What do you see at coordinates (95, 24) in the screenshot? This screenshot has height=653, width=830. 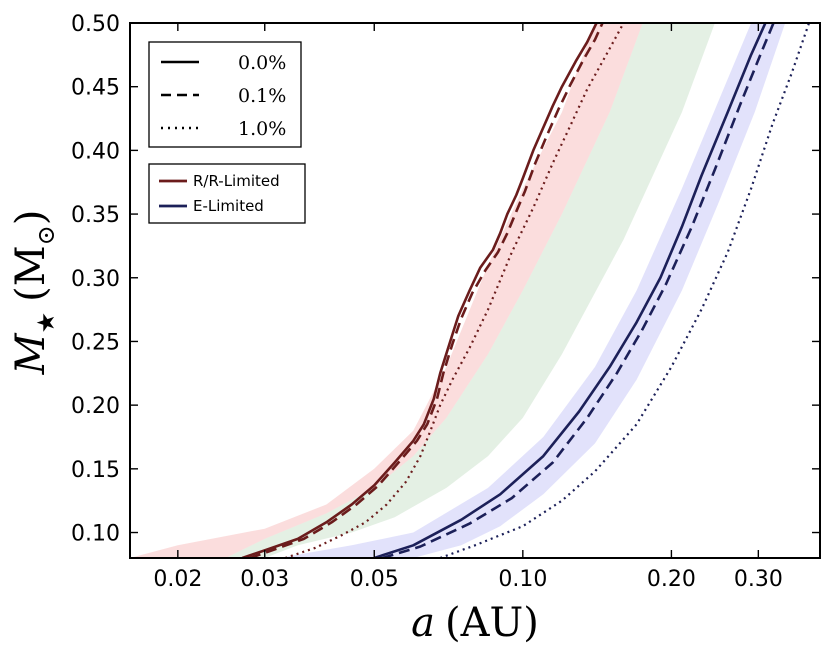 I see `y-tick-label: 0.50` at bounding box center [95, 24].